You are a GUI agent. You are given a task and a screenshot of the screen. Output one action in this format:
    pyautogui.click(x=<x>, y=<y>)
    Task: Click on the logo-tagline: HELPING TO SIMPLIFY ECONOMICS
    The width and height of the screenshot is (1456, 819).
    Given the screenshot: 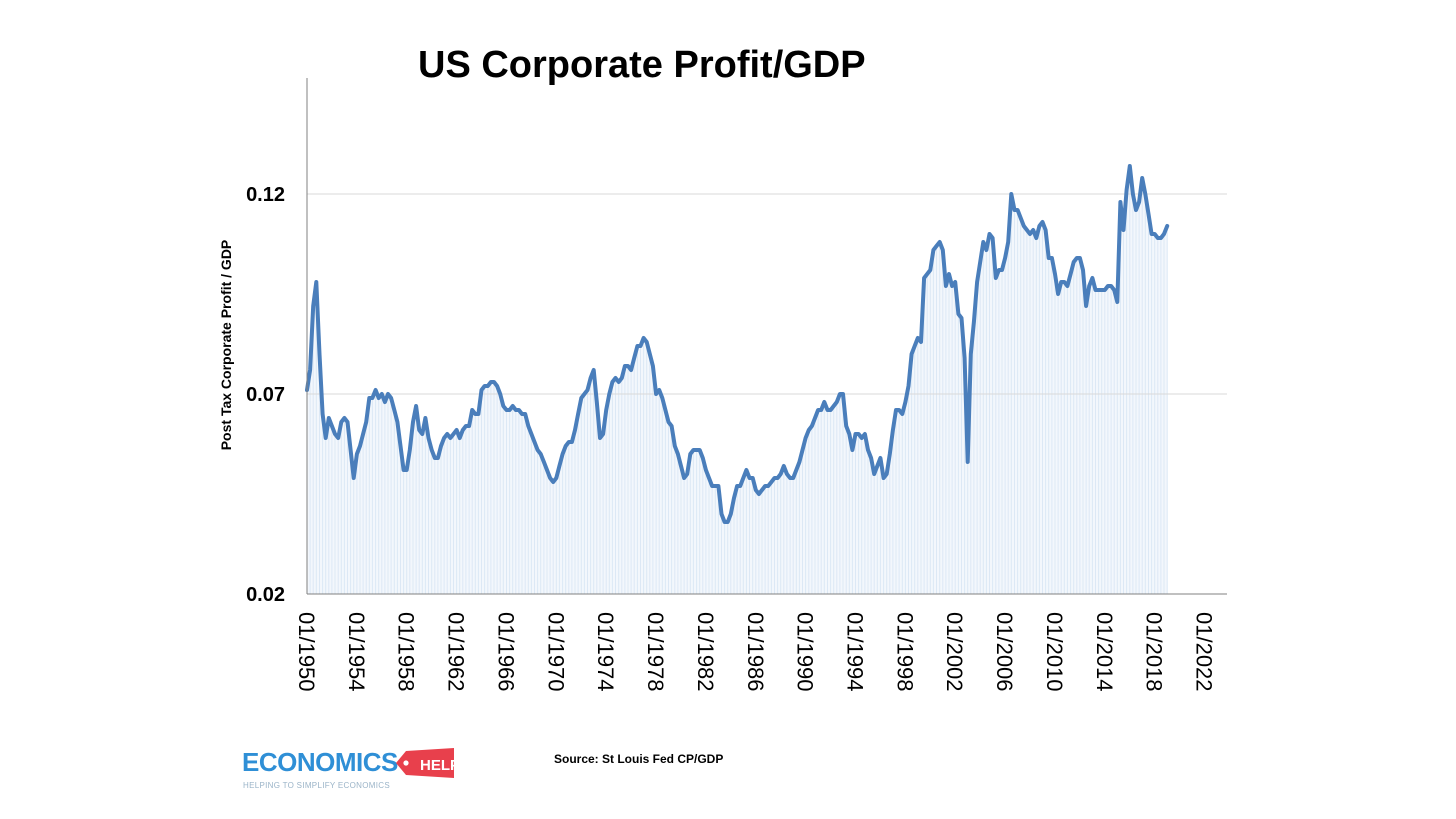 What is the action you would take?
    pyautogui.click(x=316, y=785)
    